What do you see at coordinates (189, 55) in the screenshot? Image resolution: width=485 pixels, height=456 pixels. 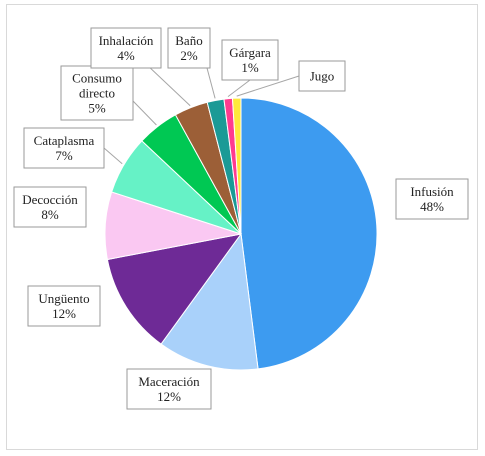 I see `data-label-percent: 2%` at bounding box center [189, 55].